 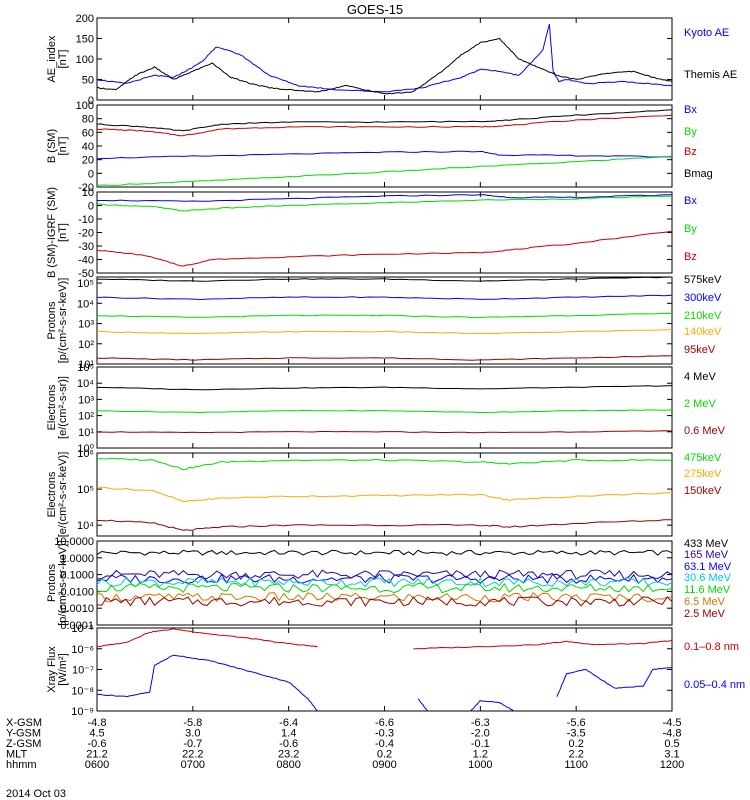 I want to click on y-axis-label: [W/m²], so click(x=63, y=669).